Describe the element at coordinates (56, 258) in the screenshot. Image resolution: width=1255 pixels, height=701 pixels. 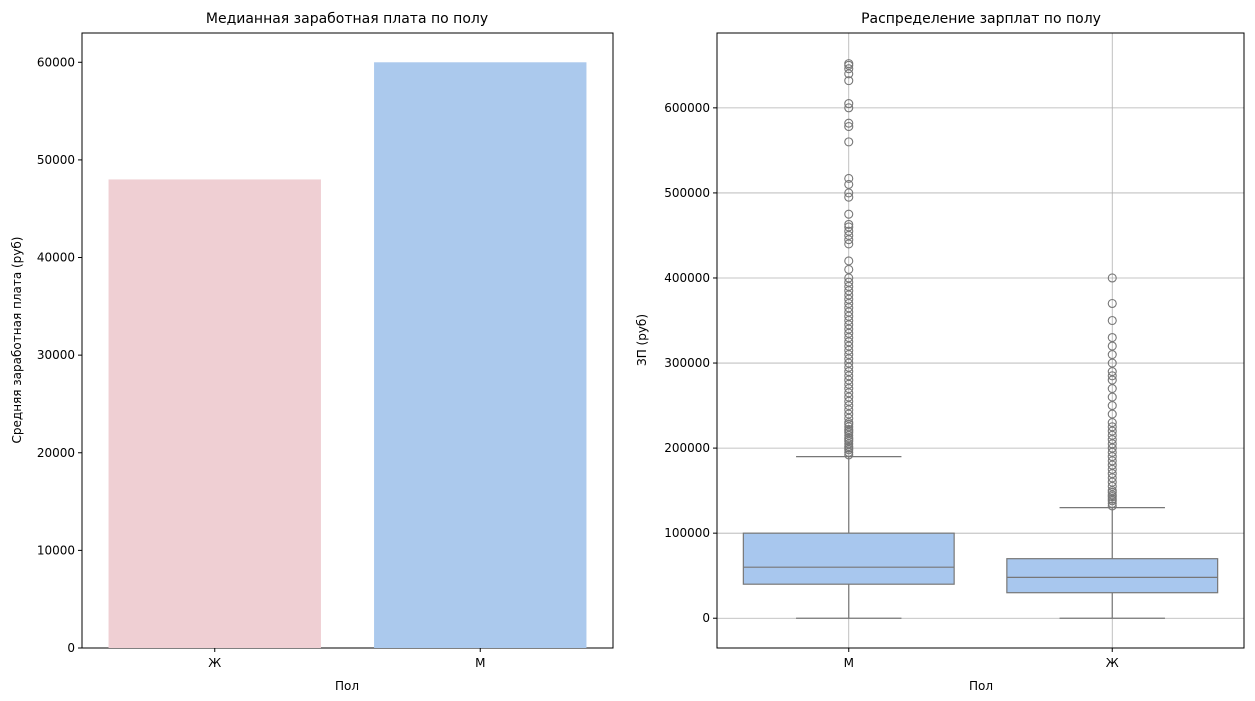
I see `y-tick-label: 40000` at that location.